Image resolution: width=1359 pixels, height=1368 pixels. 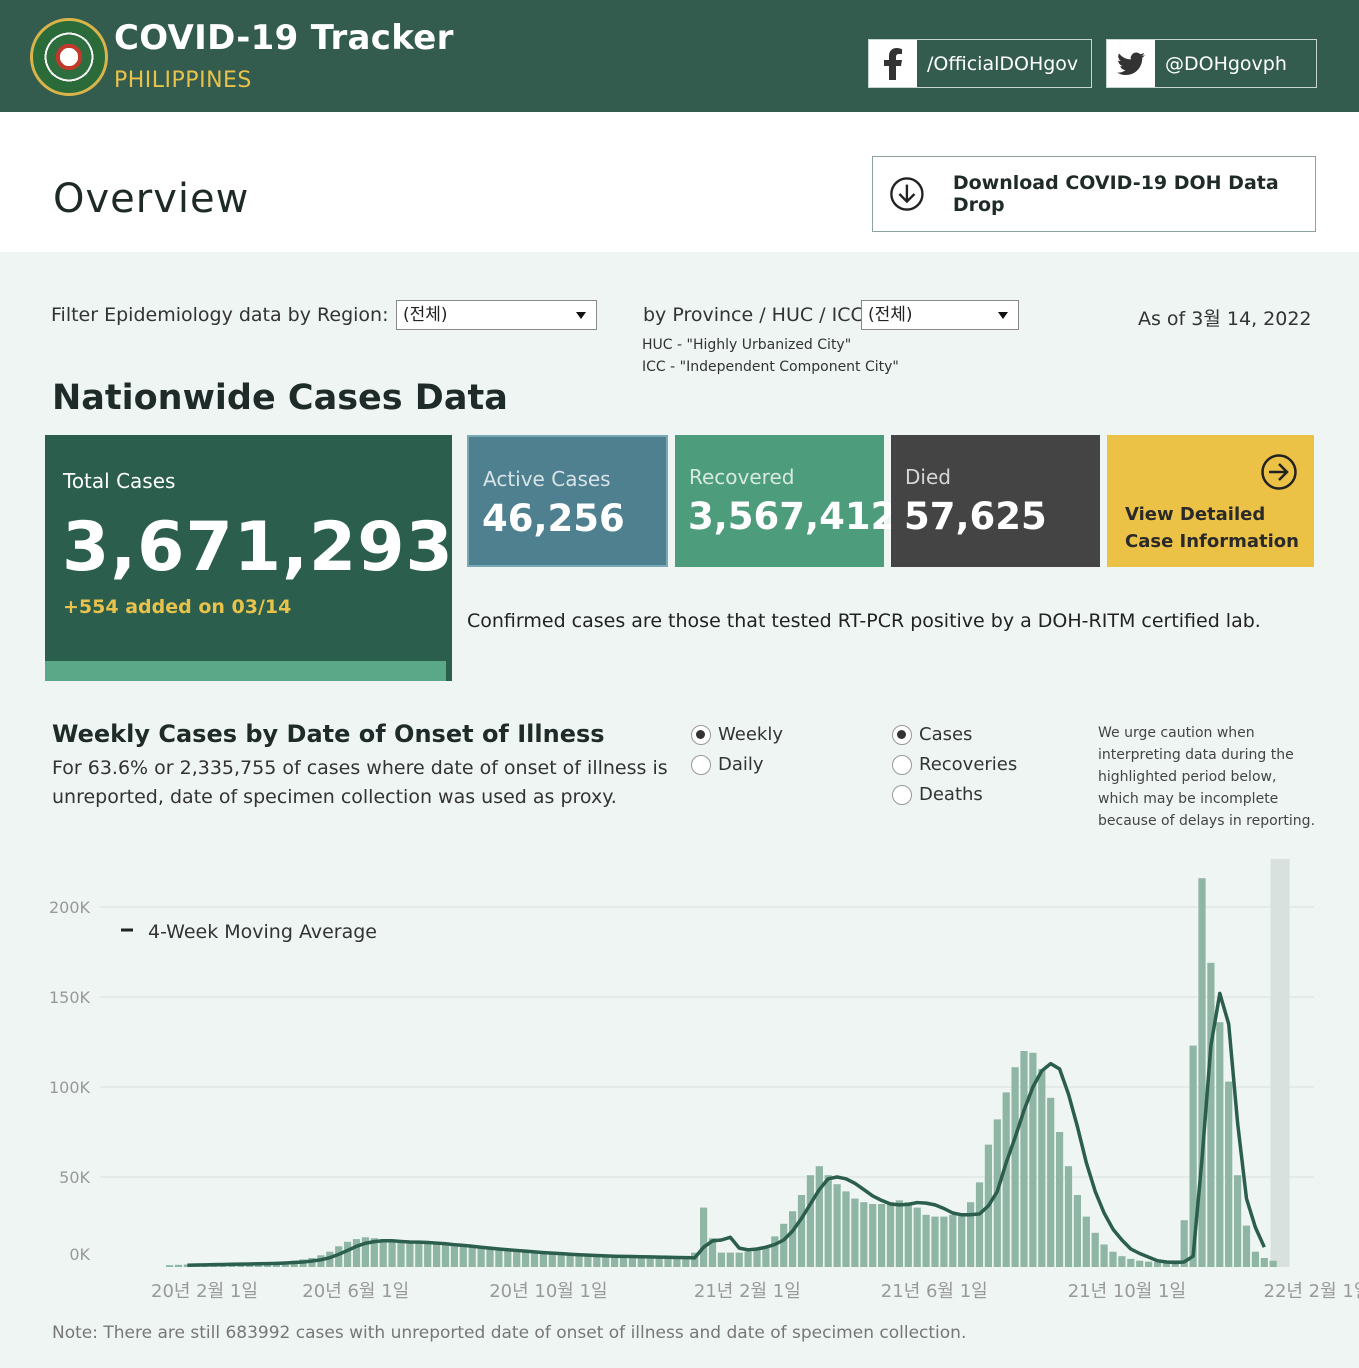 What do you see at coordinates (932, 734) in the screenshot?
I see `radio-cases: Cases` at bounding box center [932, 734].